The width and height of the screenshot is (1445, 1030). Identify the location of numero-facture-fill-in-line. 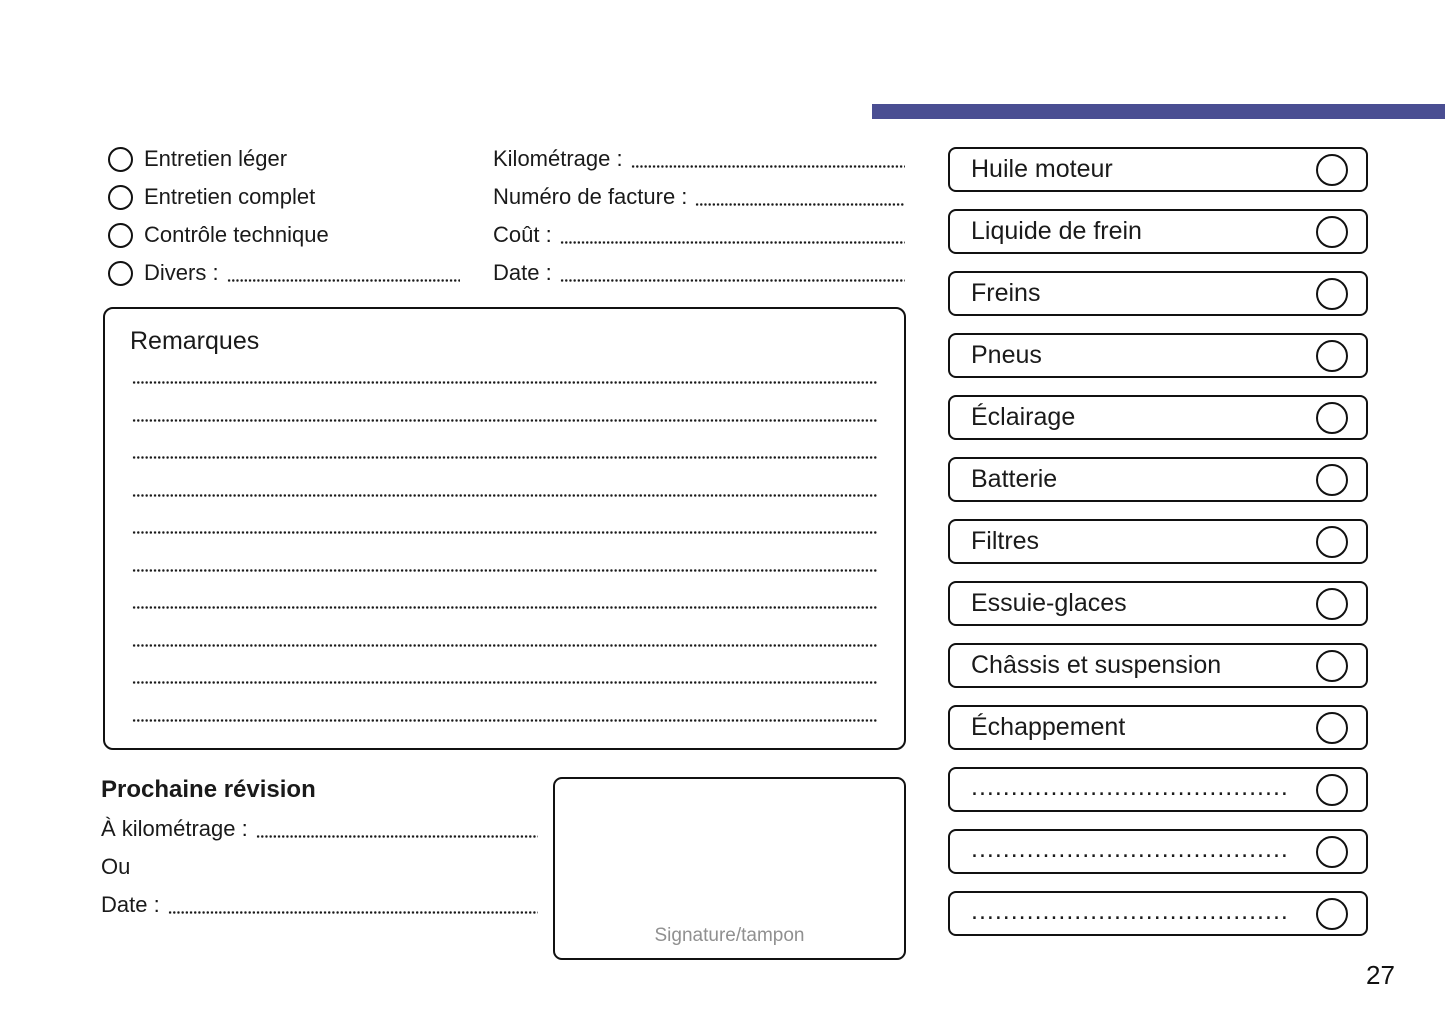
(800, 204).